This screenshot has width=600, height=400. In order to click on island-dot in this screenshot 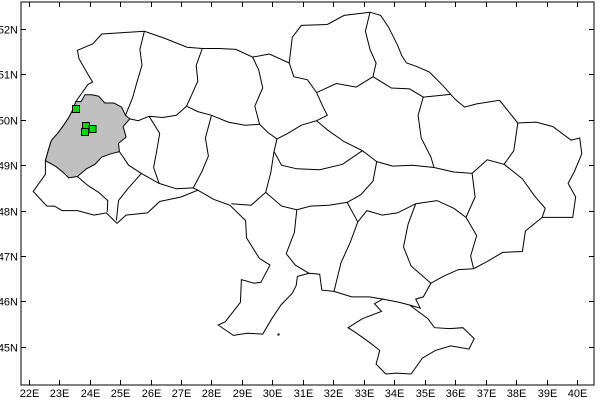, I will do `click(278, 334)`.